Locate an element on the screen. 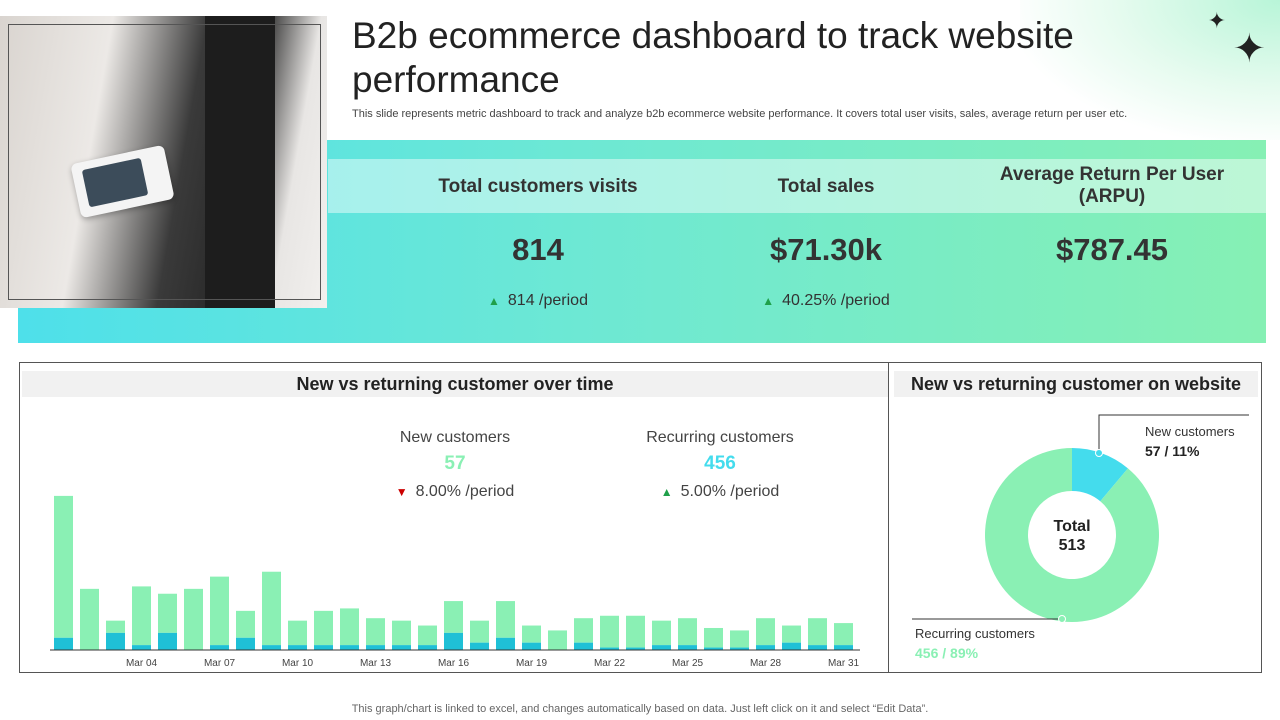  kpi-value-visits: 814 is located at coordinates (538, 249).